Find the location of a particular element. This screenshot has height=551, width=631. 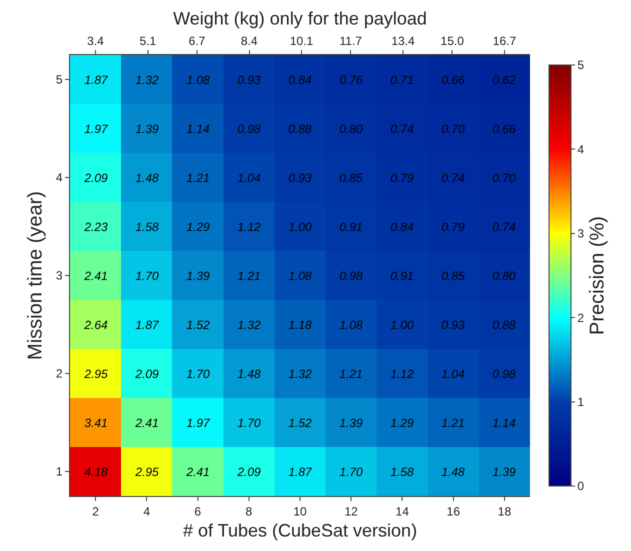

data-label: 0.88 is located at coordinates (300, 129).